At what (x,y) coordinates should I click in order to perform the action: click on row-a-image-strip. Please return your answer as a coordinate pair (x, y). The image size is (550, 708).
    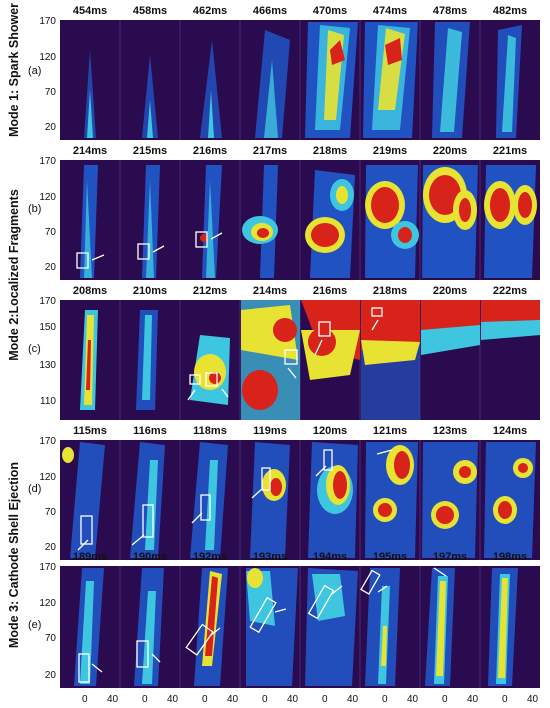
    Looking at the image, I should click on (300, 80).